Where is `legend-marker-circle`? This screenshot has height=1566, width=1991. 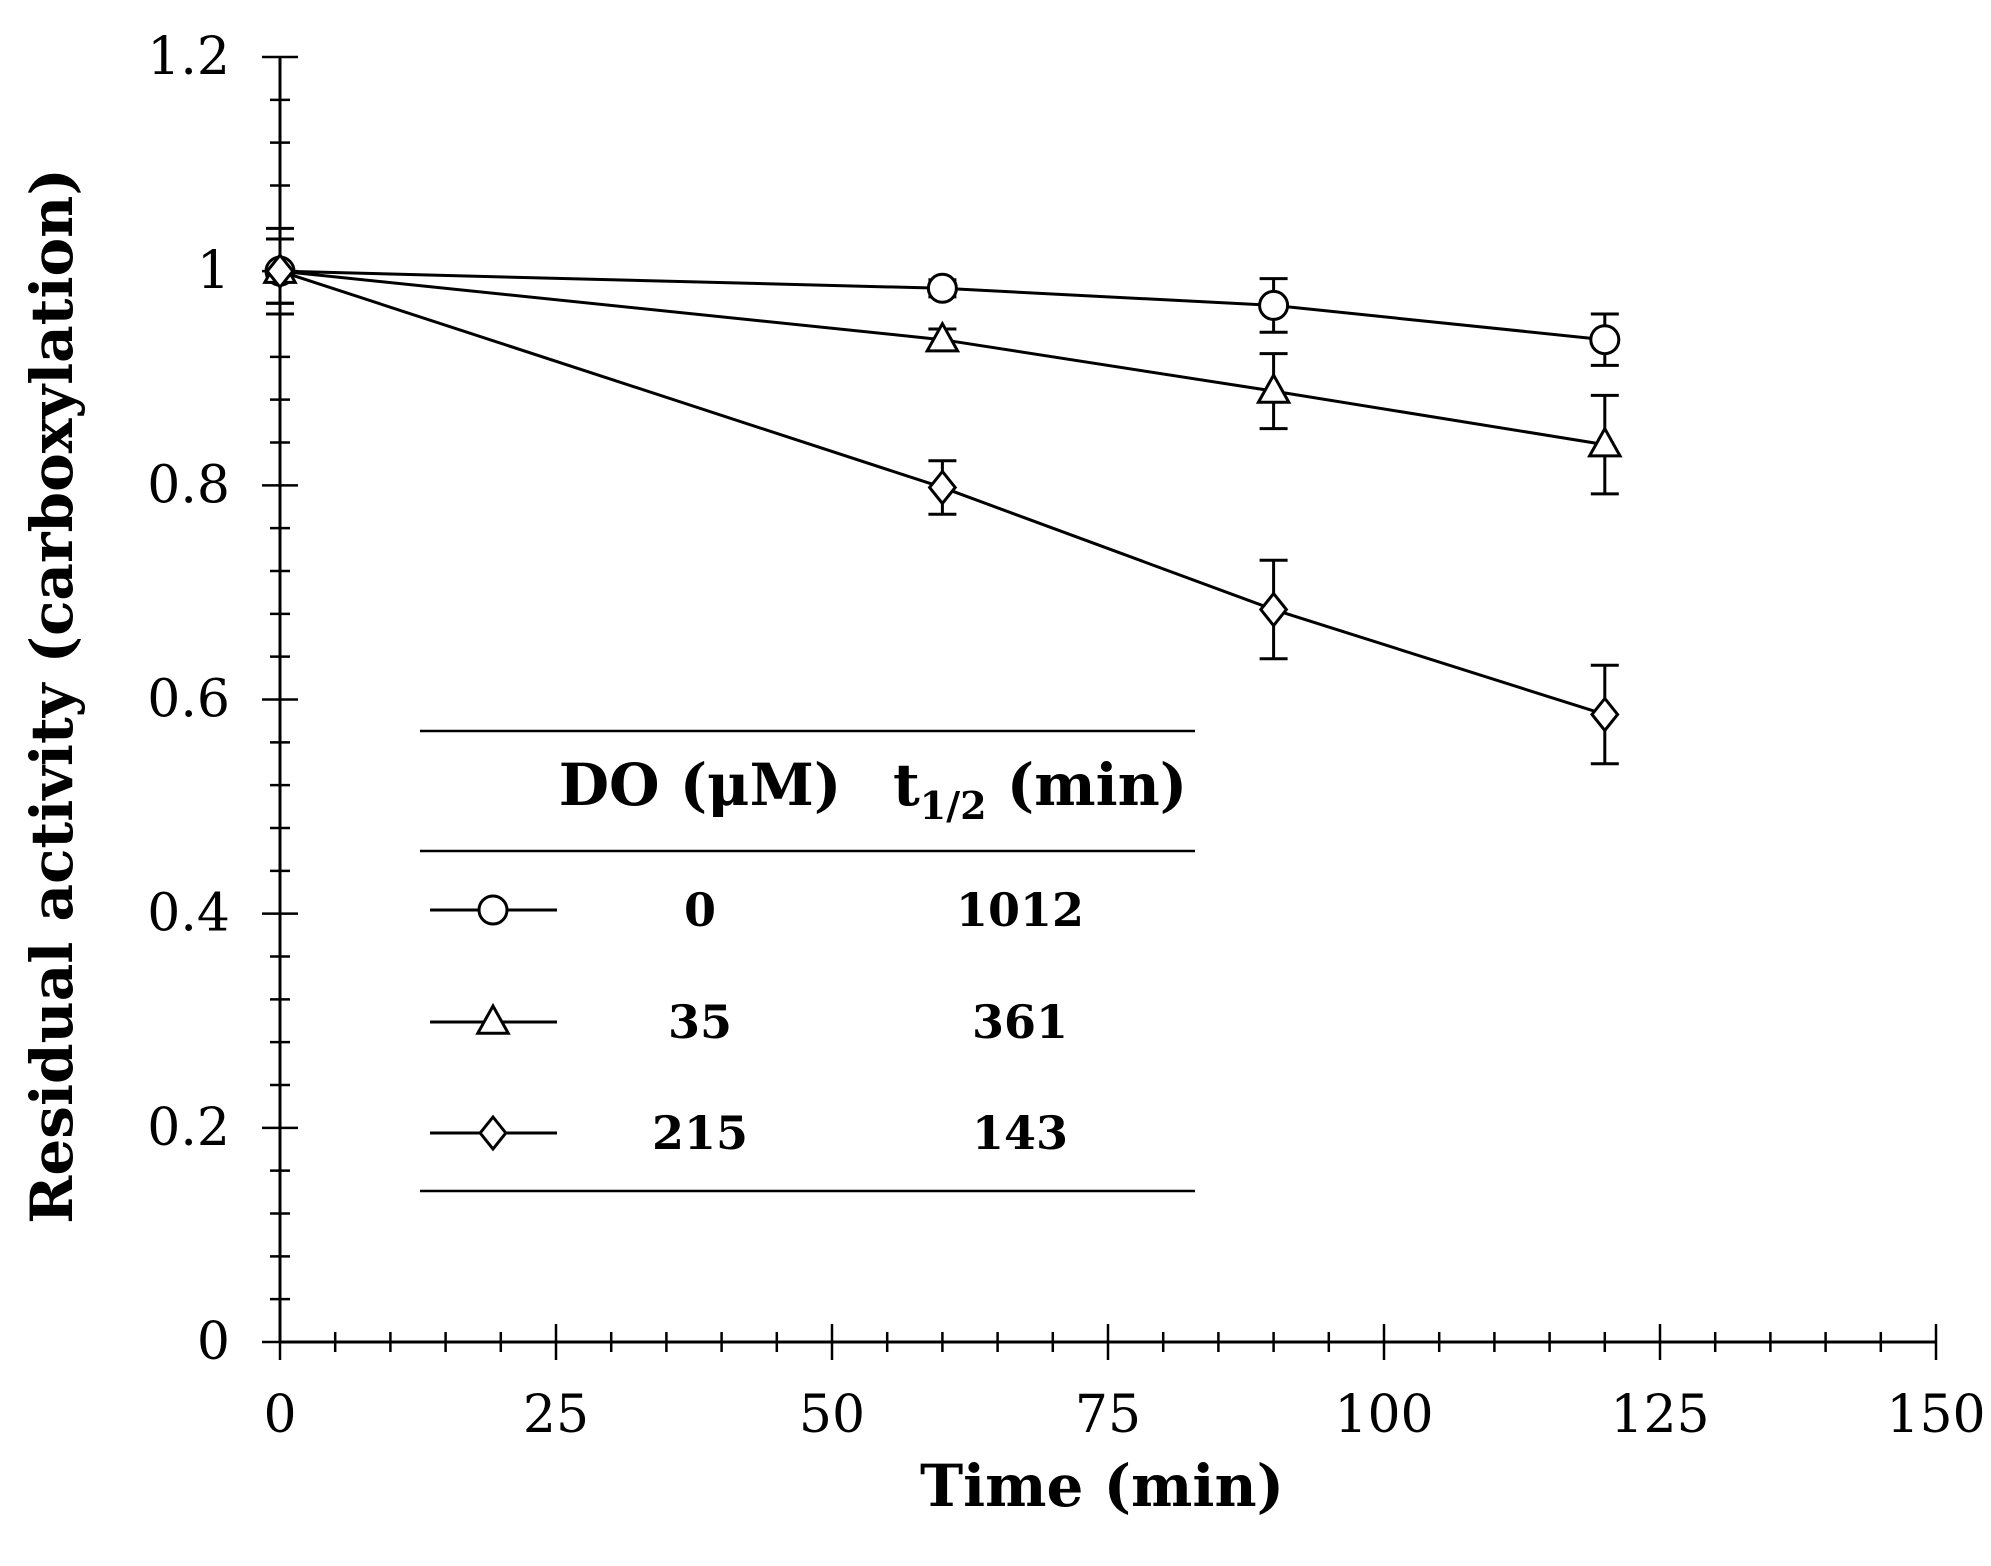
legend-marker-circle is located at coordinates (493, 910).